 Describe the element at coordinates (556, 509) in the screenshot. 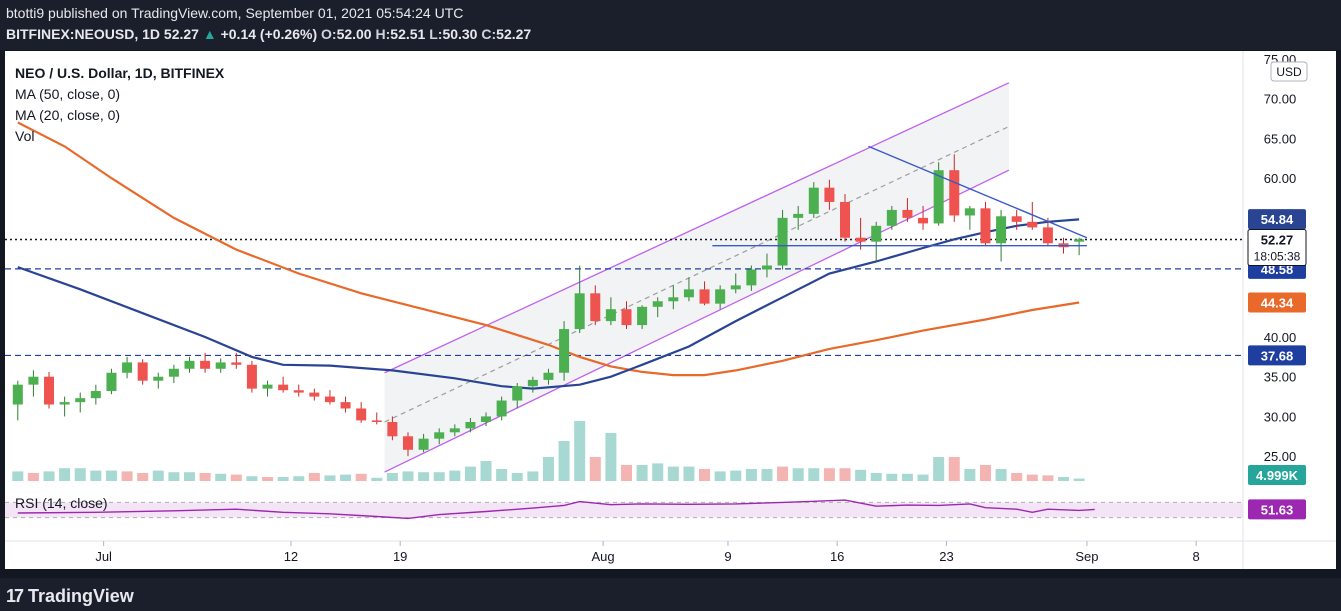

I see `rsi-line` at that location.